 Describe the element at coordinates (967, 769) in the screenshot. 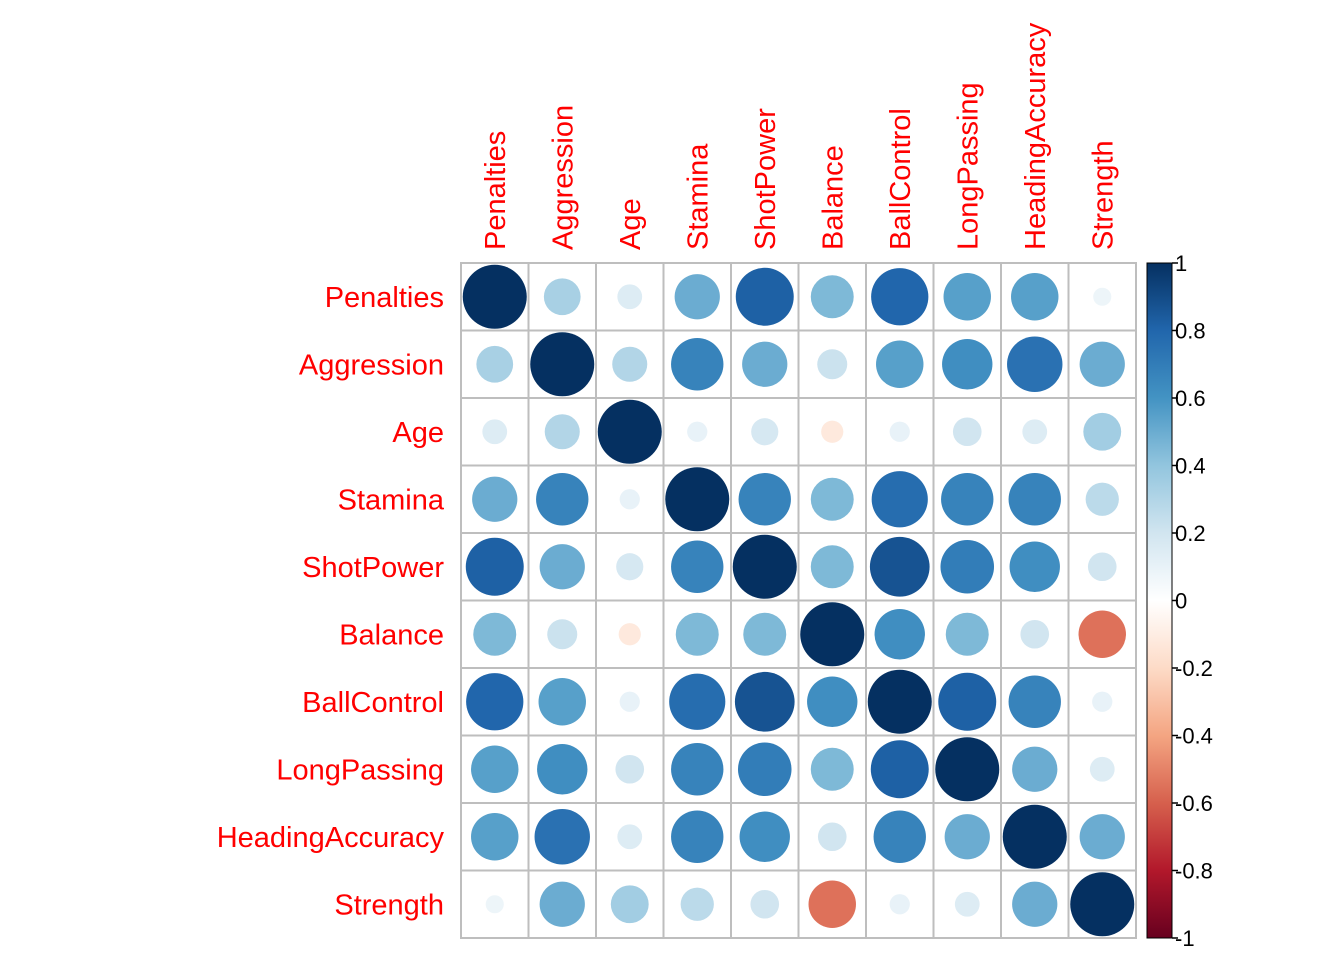

I see `corr-circle-LongPassing-LongPassing` at that location.